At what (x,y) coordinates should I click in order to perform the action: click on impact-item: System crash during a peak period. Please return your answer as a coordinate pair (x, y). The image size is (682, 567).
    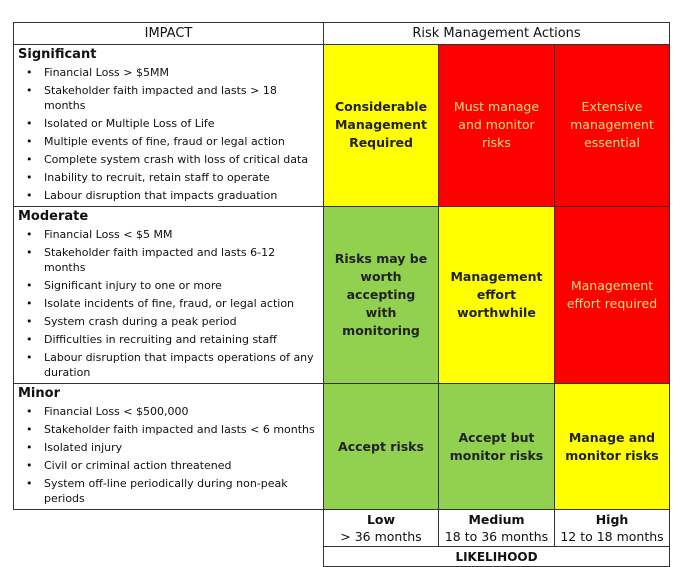
    Looking at the image, I should click on (168, 322).